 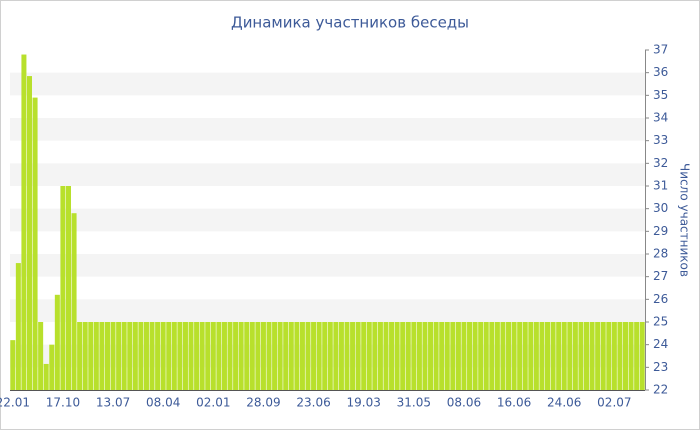 I want to click on y-tick-label: 25, so click(x=660, y=322).